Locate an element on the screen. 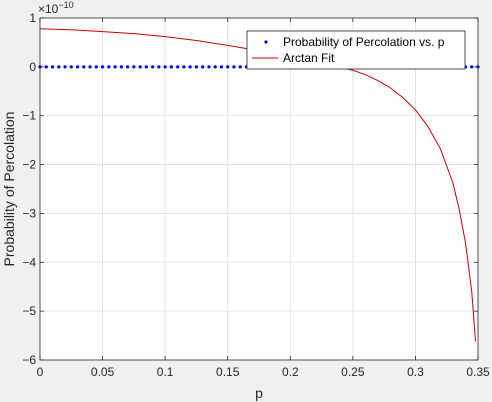 This screenshot has height=402, width=492. y-tick-label: 1 is located at coordinates (32, 18).